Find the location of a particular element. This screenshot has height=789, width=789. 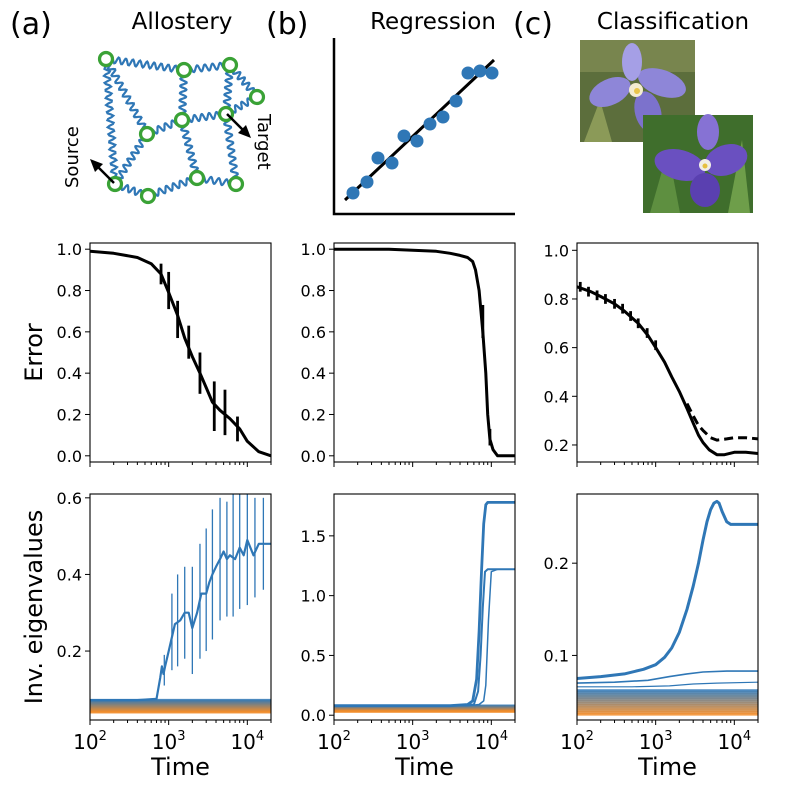

chart0-plot-area is located at coordinates (180, 353).